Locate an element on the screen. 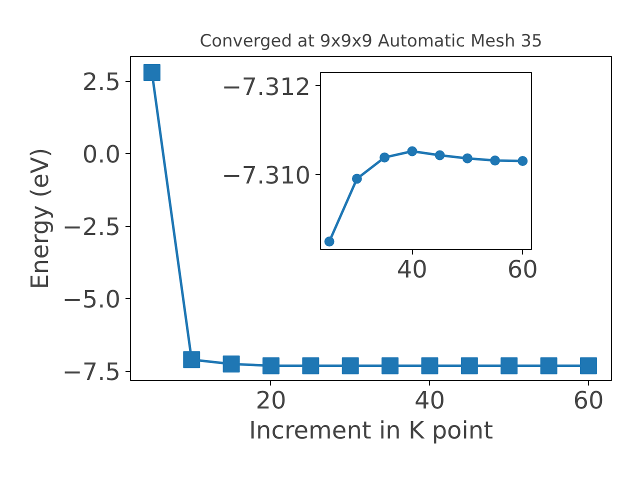 The height and width of the screenshot is (480, 640). chart-title: Converged at 9x9x9 Automatic Mesh 35 is located at coordinates (371, 42).